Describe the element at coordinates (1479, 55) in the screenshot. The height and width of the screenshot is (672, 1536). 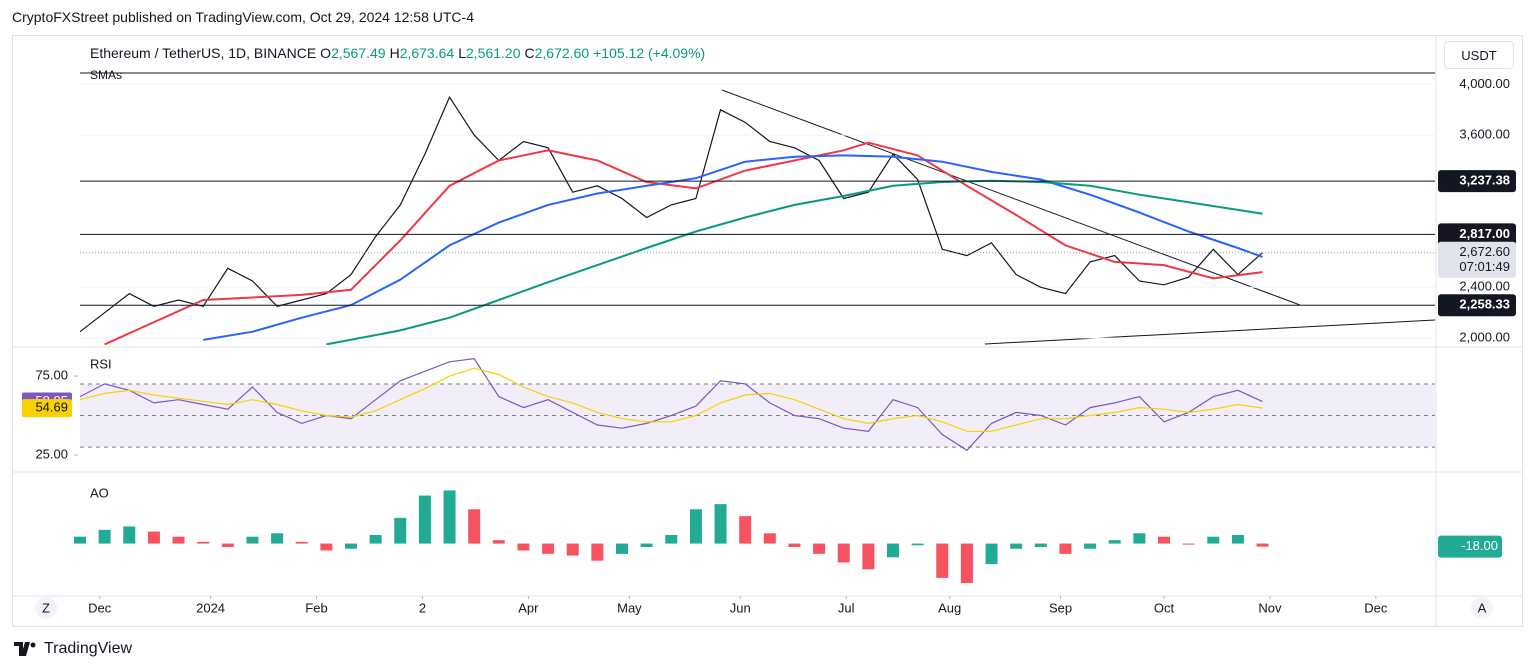
I see `currency-button: USDT` at that location.